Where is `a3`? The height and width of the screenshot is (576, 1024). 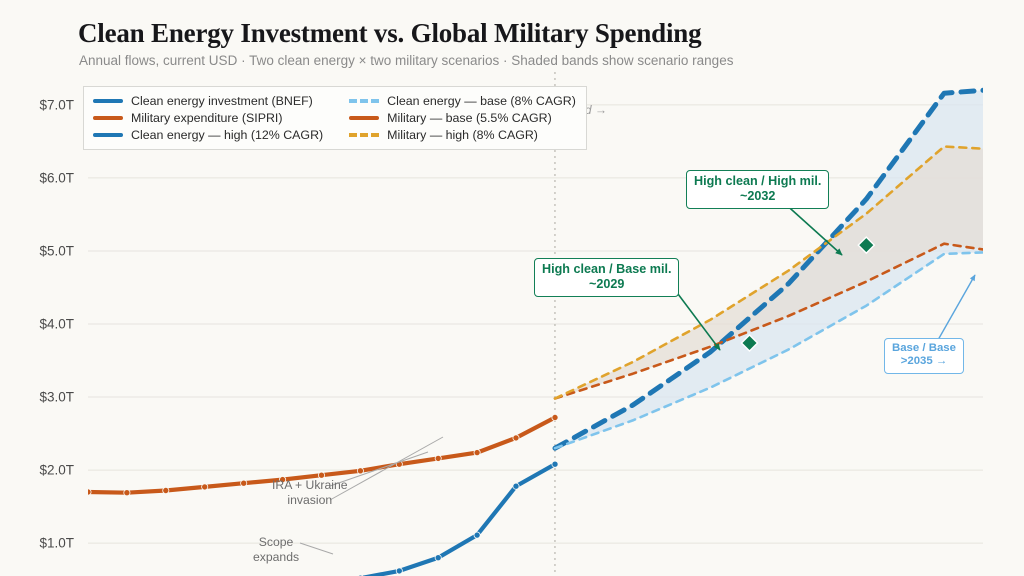 a3 is located at coordinates (956, 307).